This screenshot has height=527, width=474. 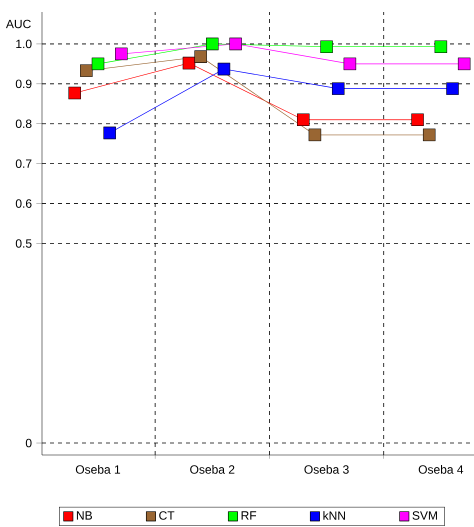 I want to click on legend-label: RF, so click(x=248, y=515).